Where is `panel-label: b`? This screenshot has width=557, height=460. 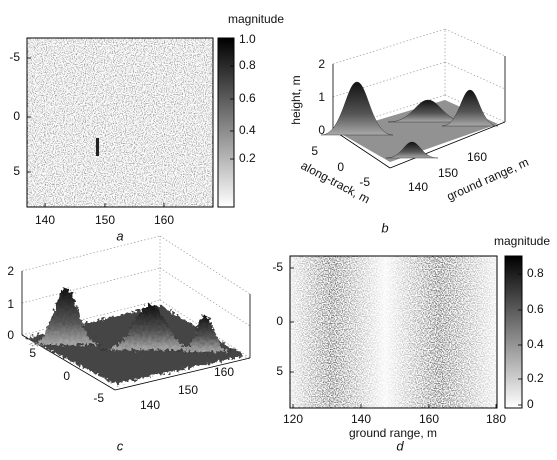
panel-label: b is located at coordinates (384, 227).